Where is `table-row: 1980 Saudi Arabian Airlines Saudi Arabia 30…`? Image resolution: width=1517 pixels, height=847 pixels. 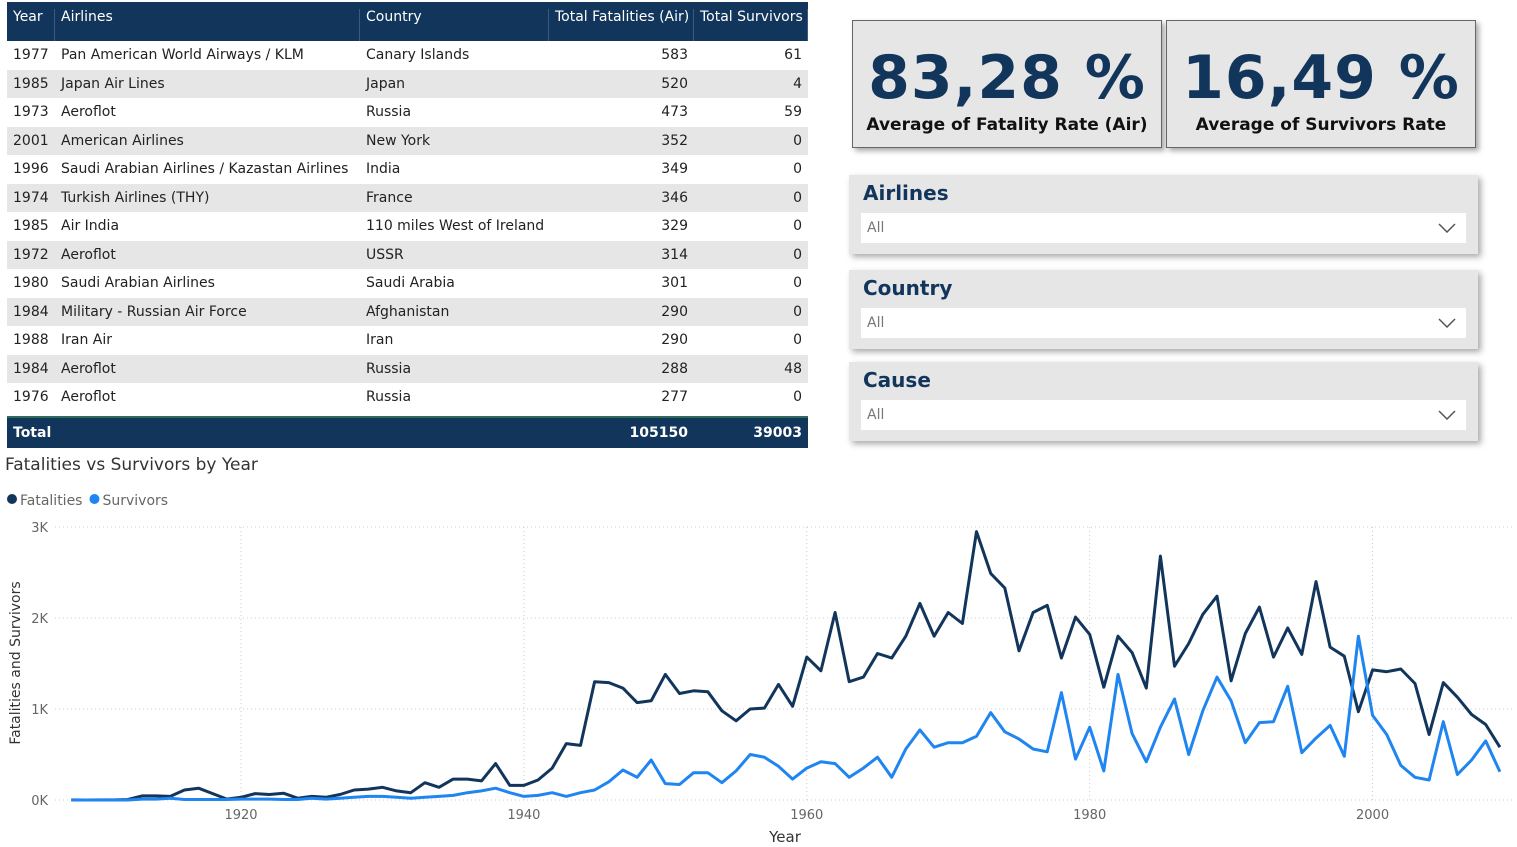
table-row: 1980 Saudi Arabian Airlines Saudi Arabia 30… is located at coordinates (407, 283).